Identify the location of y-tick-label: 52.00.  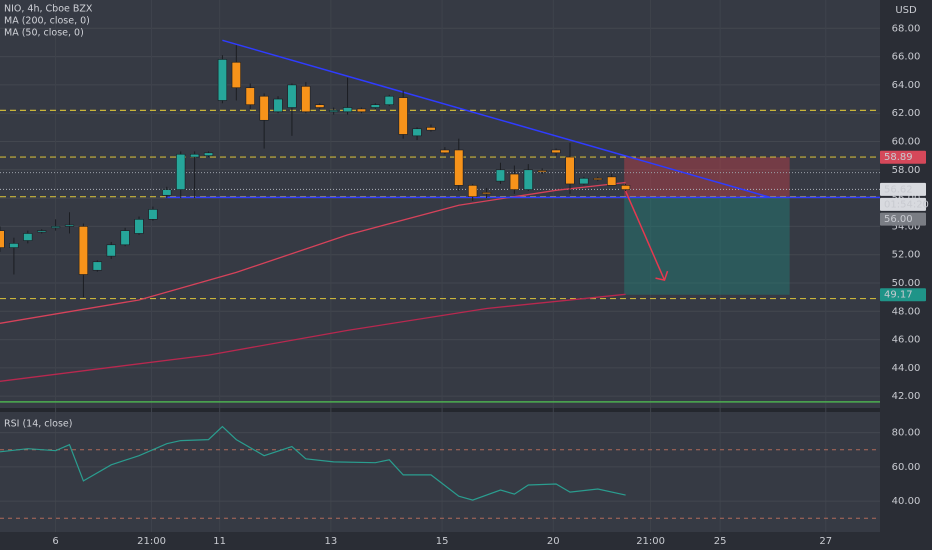
(906, 255).